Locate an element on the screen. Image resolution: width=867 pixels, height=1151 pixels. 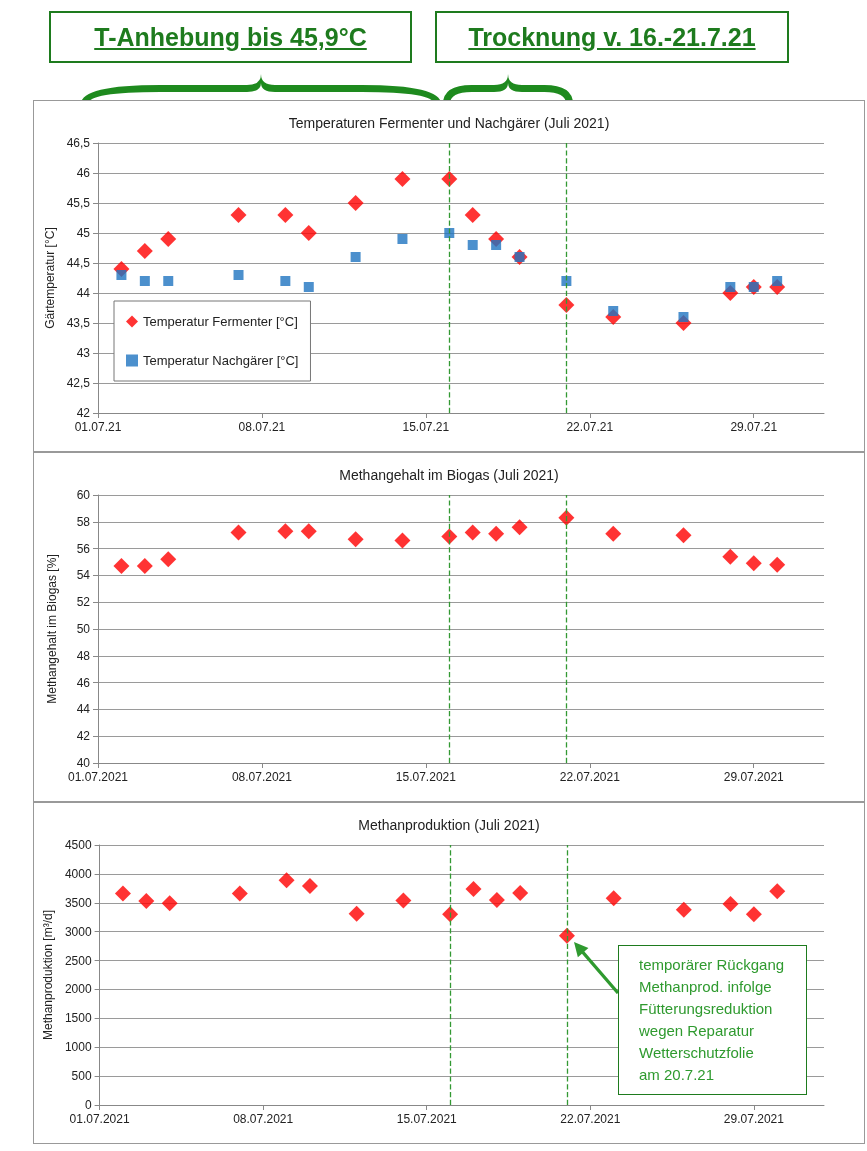
y-tick-label: 500 is located at coordinates (81, 1076).